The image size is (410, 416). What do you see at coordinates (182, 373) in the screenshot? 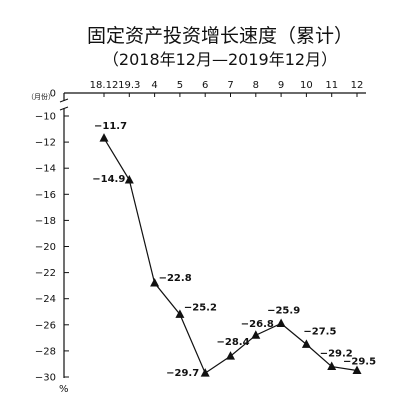
I see `data-label: −29.7` at bounding box center [182, 373].